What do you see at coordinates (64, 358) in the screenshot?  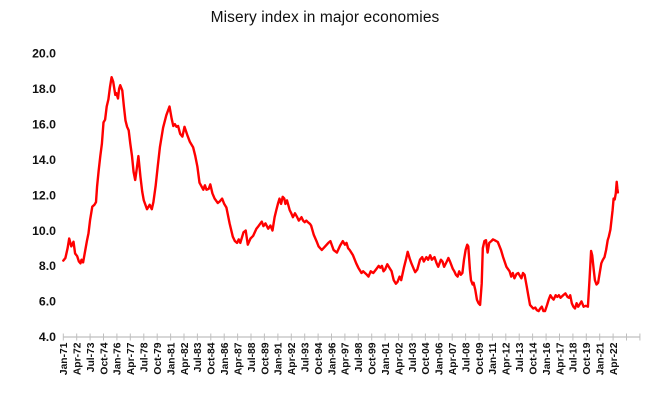 I see `x-tick-label: Jan-71` at bounding box center [64, 358].